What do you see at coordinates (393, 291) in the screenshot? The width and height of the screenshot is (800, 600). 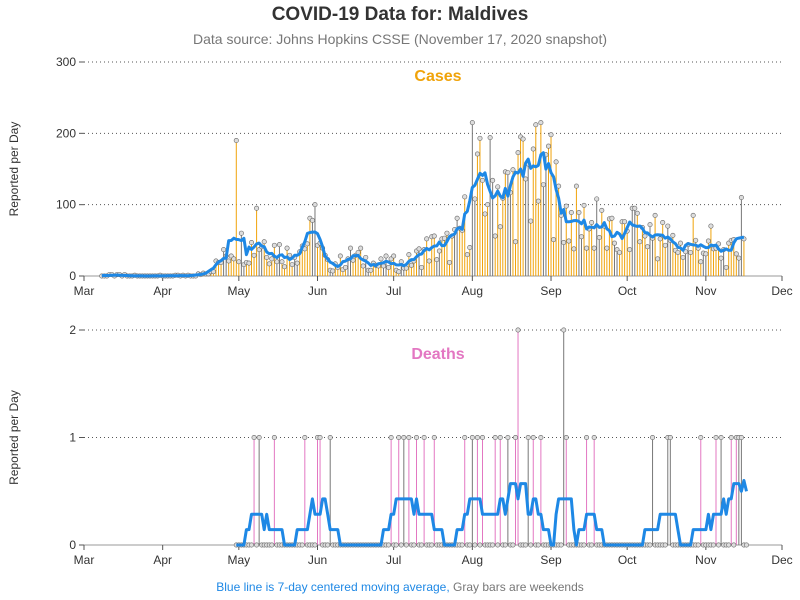 I see `x-tick-label: Jul` at bounding box center [393, 291].